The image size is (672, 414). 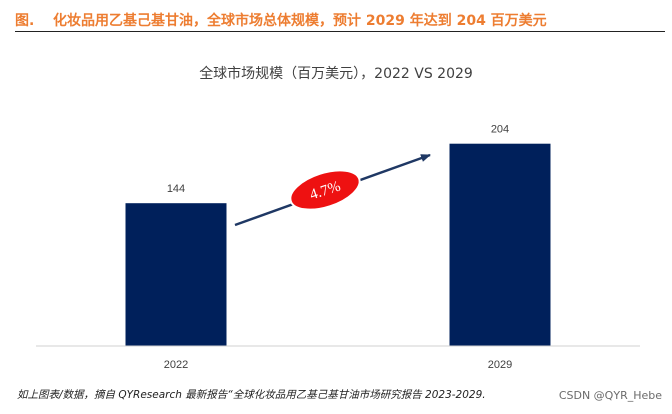 I want to click on x-tick-label-2029: 2029, so click(x=500, y=365).